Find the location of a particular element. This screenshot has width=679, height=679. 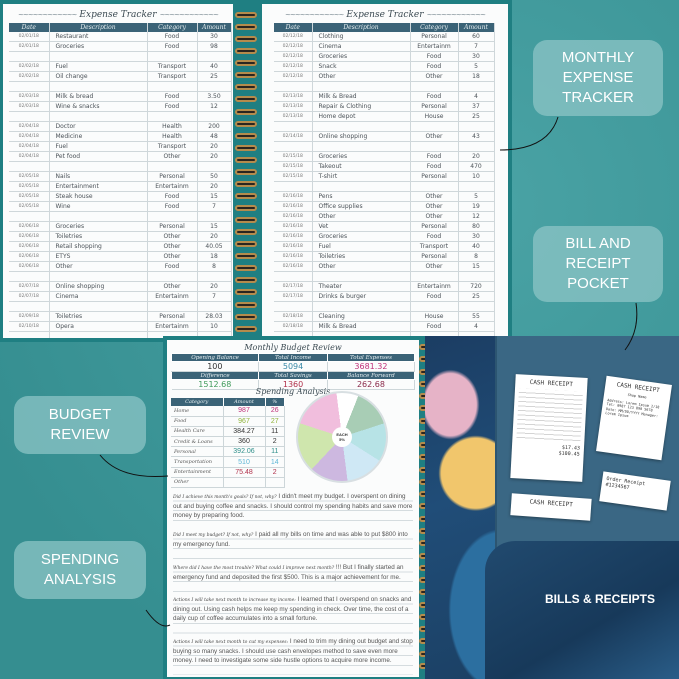

callout-spending-analysis: SPENDING ANALYSIS is located at coordinates (80, 570).